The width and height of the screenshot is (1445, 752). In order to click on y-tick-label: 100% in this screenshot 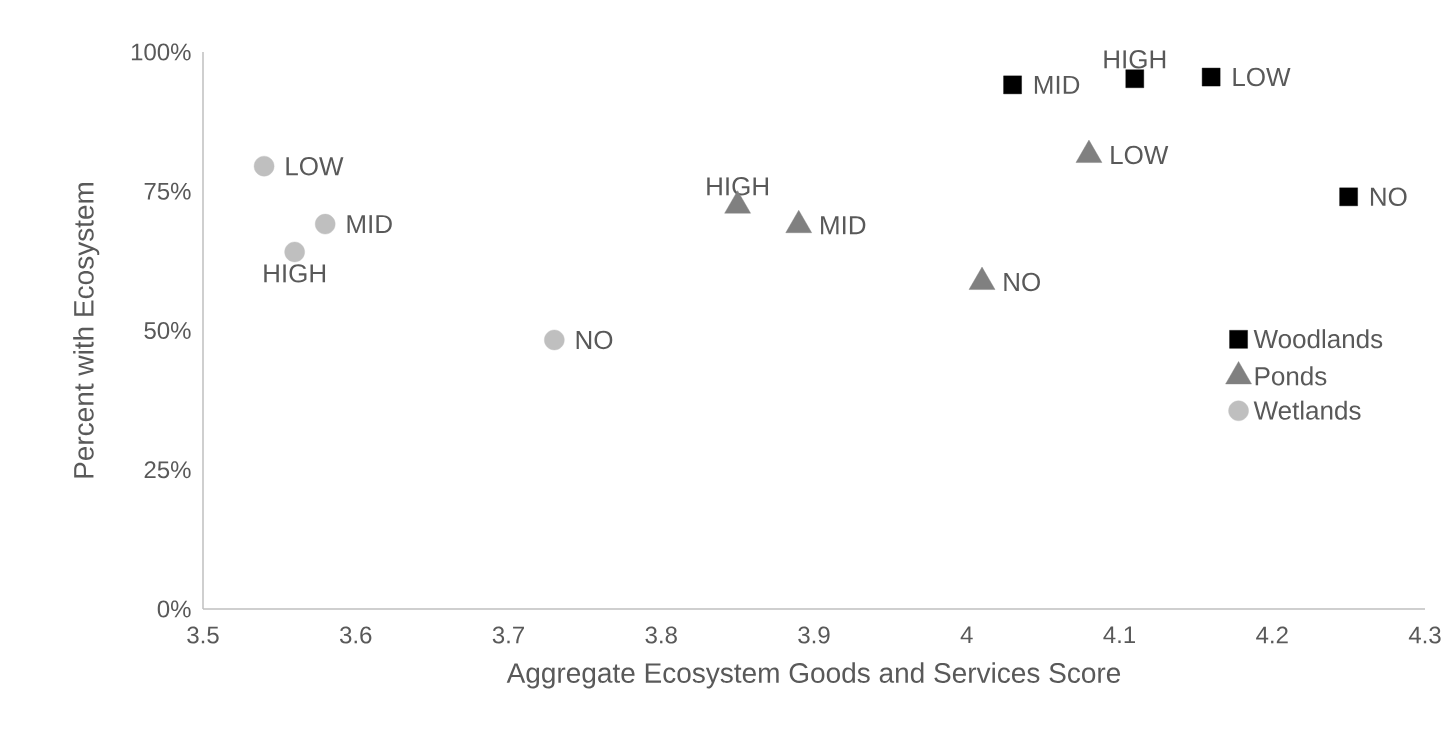, I will do `click(161, 52)`.